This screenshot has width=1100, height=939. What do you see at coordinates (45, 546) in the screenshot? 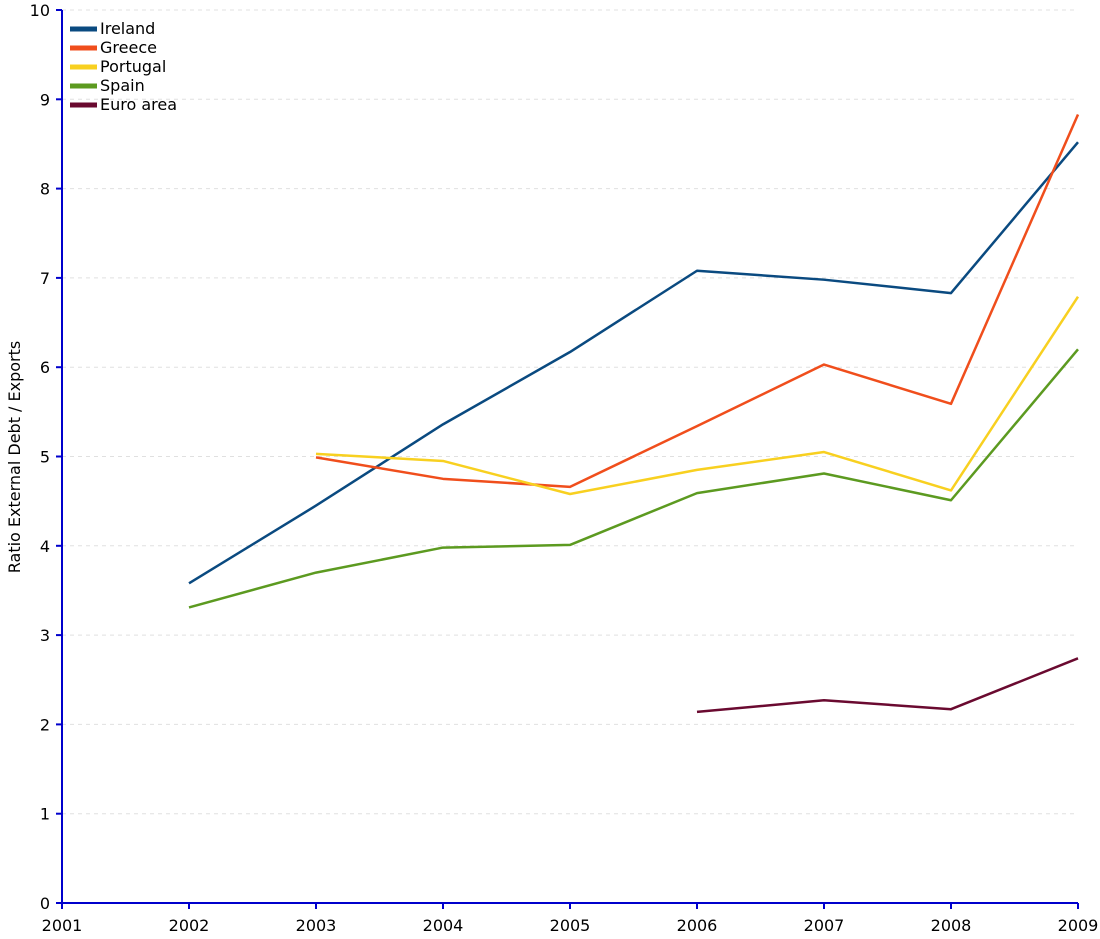
I see `y-tick-label: 4` at bounding box center [45, 546].